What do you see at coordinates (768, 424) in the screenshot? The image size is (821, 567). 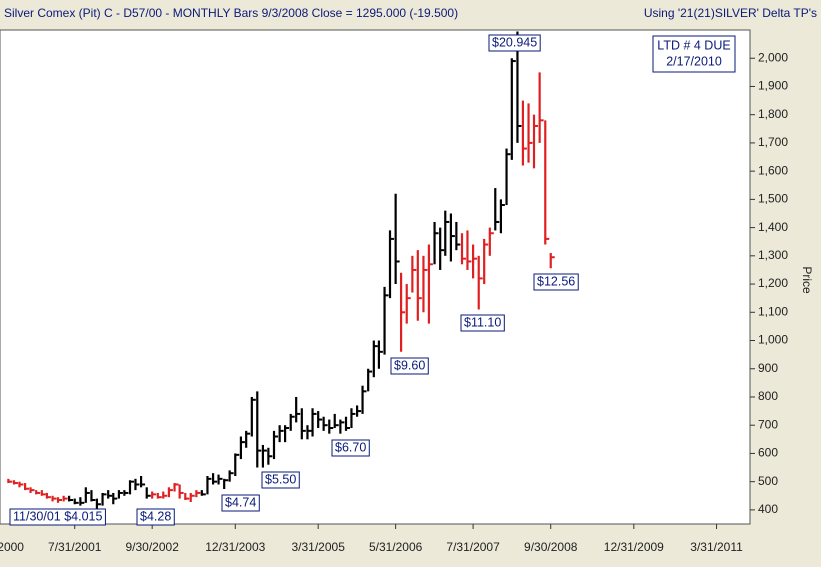 I see `y-tick-label: 700` at bounding box center [768, 424].